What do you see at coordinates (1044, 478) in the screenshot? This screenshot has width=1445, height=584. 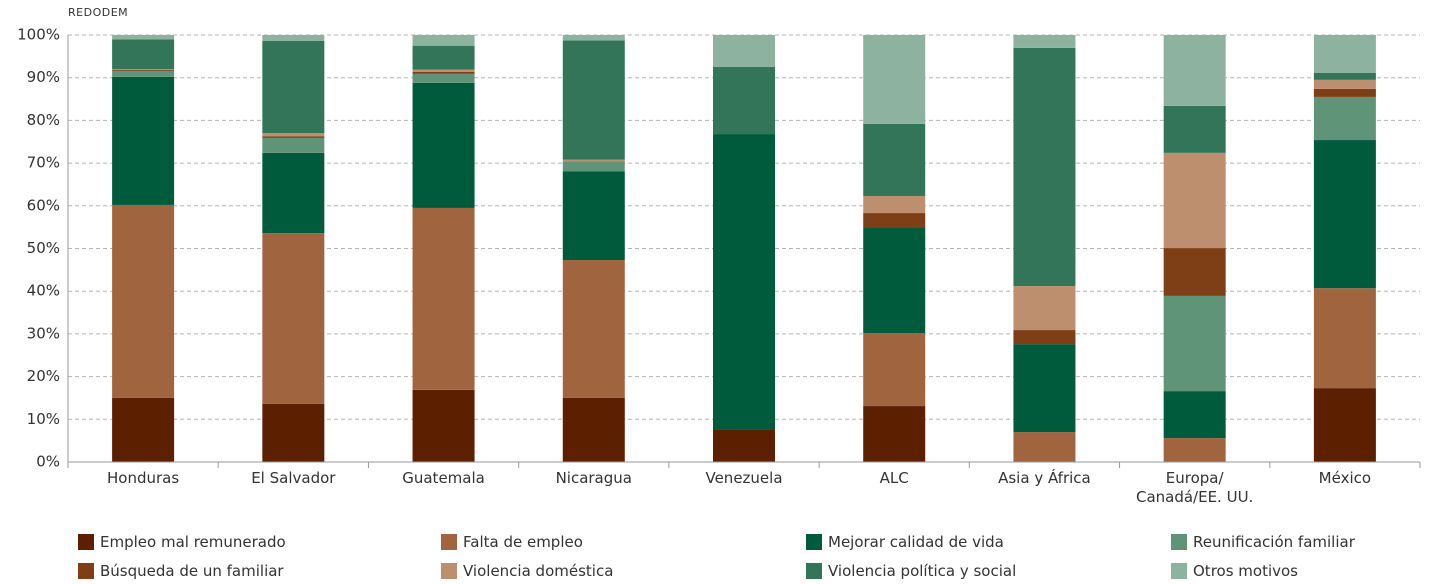 I see `x-tick-label: Asia y África` at bounding box center [1044, 478].